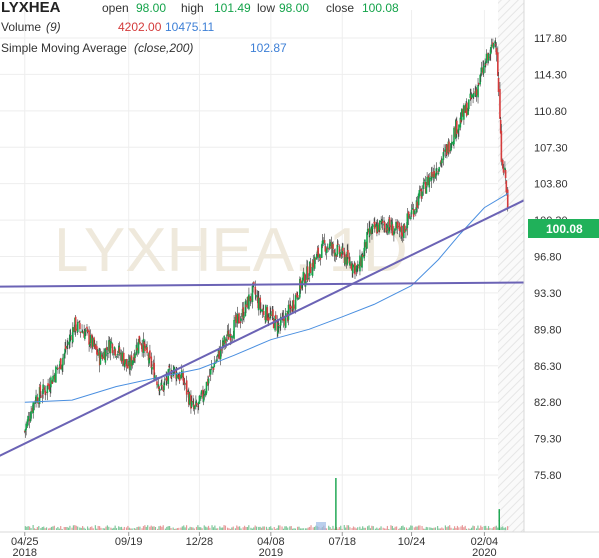 The height and width of the screenshot is (558, 599). What do you see at coordinates (550, 75) in the screenshot?
I see `y-tick-label: 114.30` at bounding box center [550, 75].